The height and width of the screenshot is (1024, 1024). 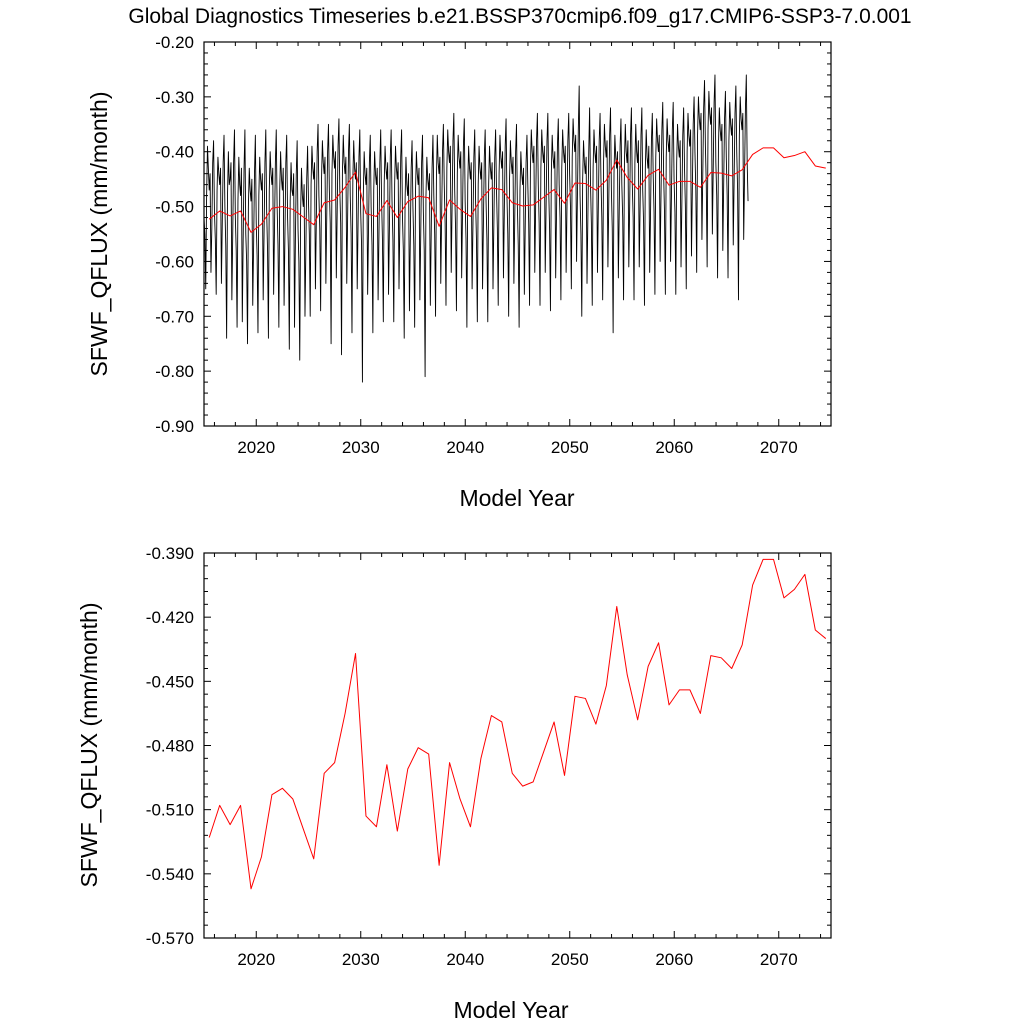 I want to click on y-tick-label: -0.60, so click(x=174, y=261).